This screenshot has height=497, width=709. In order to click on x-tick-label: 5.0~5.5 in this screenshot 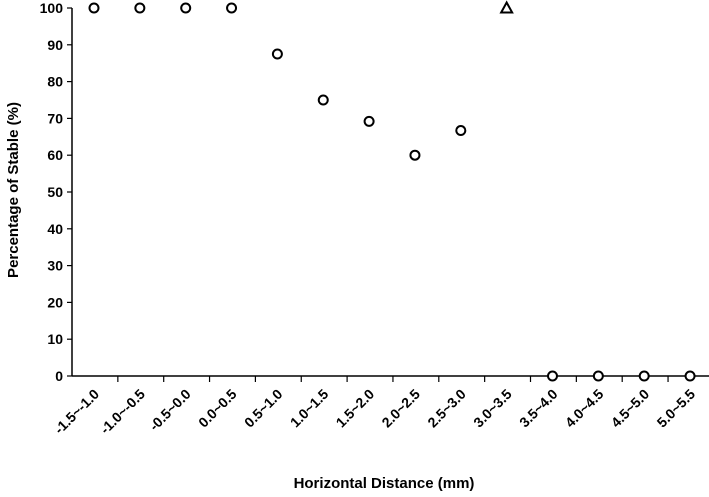, I will do `click(676, 408)`.